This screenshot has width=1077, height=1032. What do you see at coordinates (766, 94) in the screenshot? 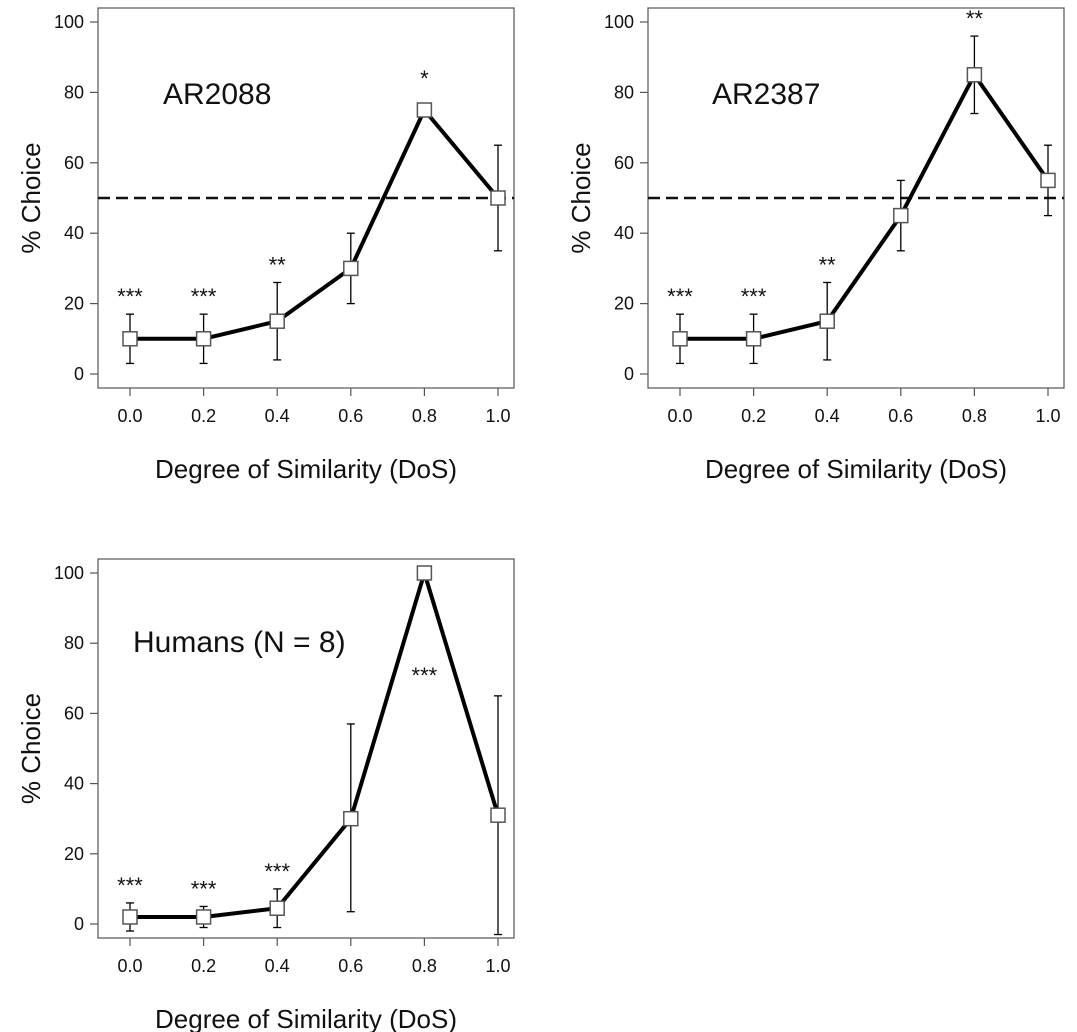
I see `panel-label: AR2387` at bounding box center [766, 94].